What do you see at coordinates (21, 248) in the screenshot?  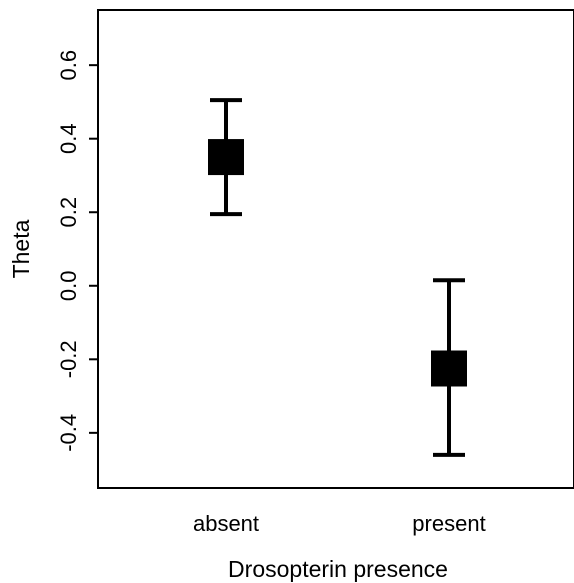 I see `y-axis-title: Theta` at bounding box center [21, 248].